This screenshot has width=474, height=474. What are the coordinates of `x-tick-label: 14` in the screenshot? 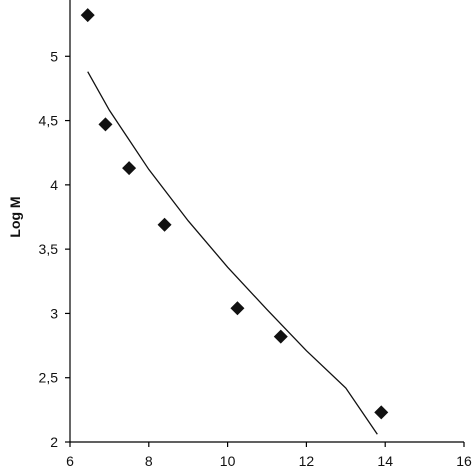 It's located at (385, 461).